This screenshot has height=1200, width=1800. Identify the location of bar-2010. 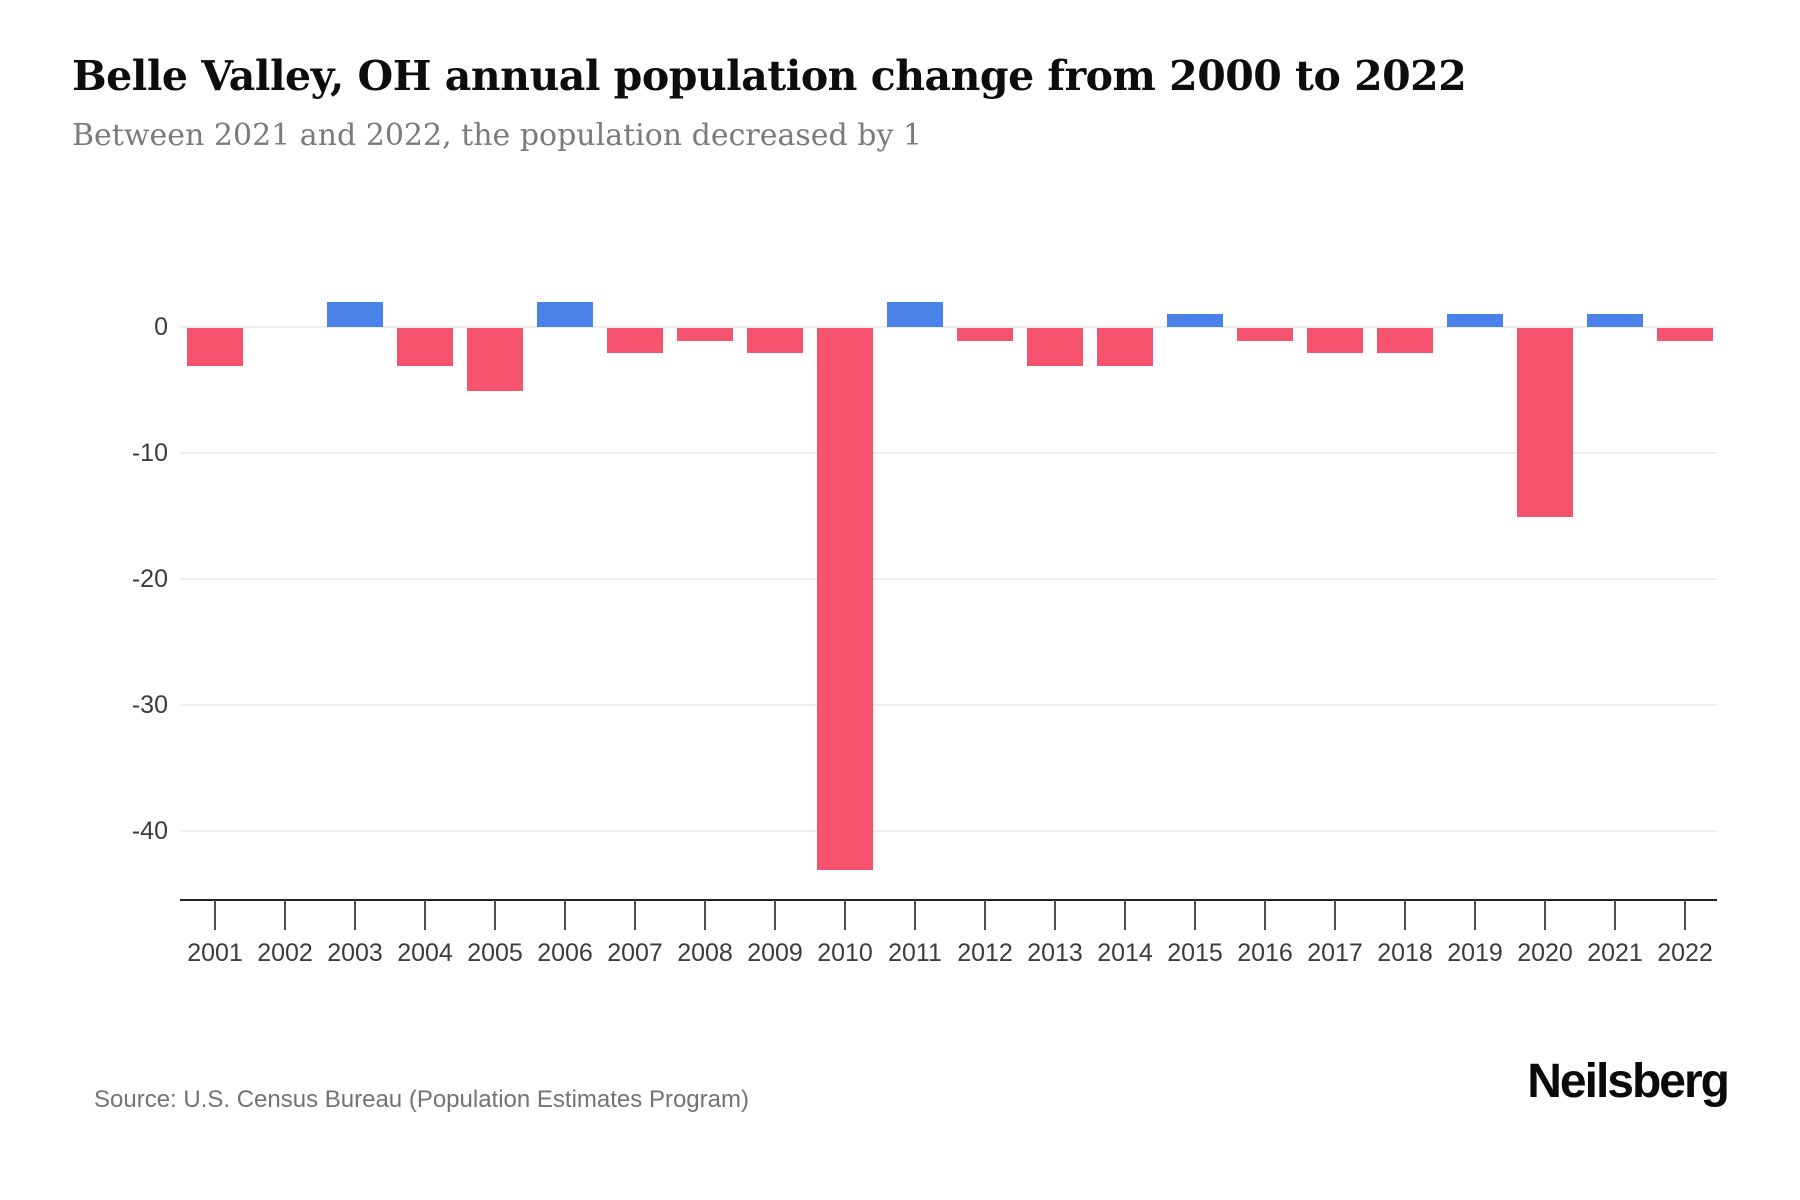
(845, 599).